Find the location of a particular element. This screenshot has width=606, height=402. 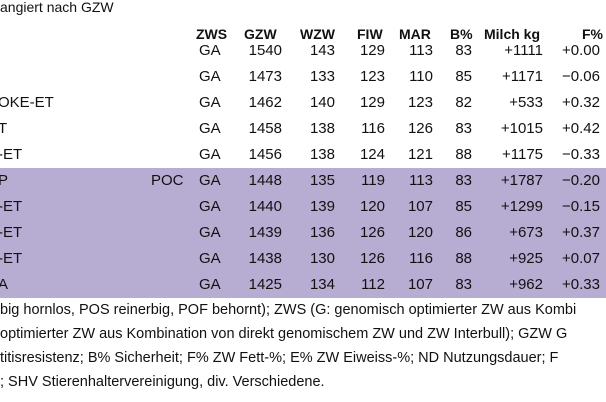

cell-f-percent: −0.06 is located at coordinates (581, 76).